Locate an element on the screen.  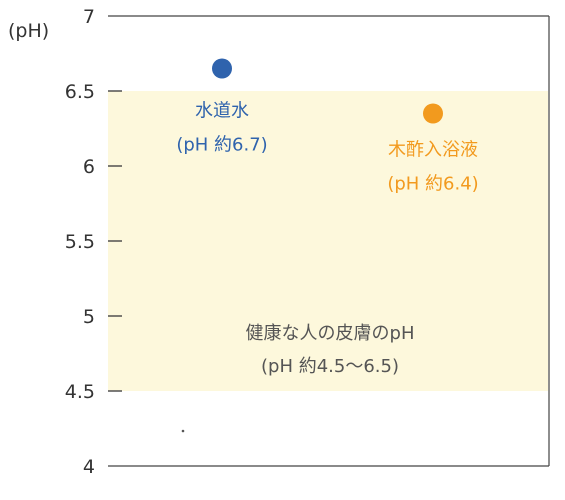
y-tick-label: 6 is located at coordinates (89, 167).